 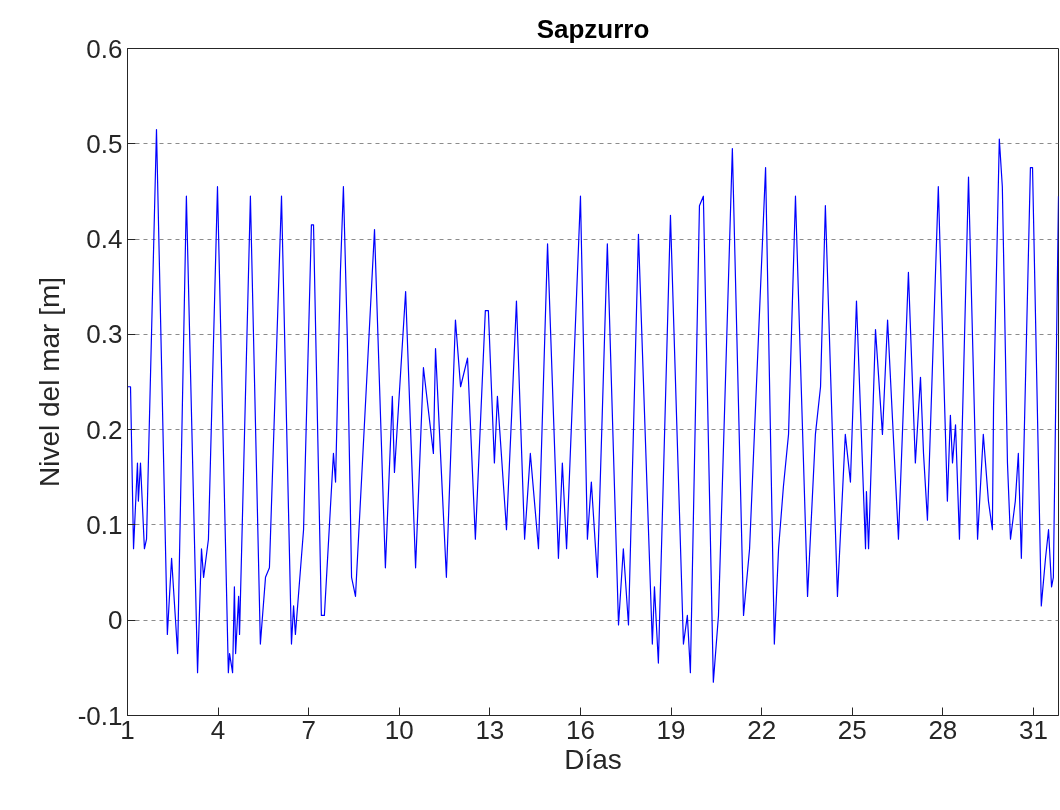 I want to click on x-tick-label: 19, so click(x=671, y=729).